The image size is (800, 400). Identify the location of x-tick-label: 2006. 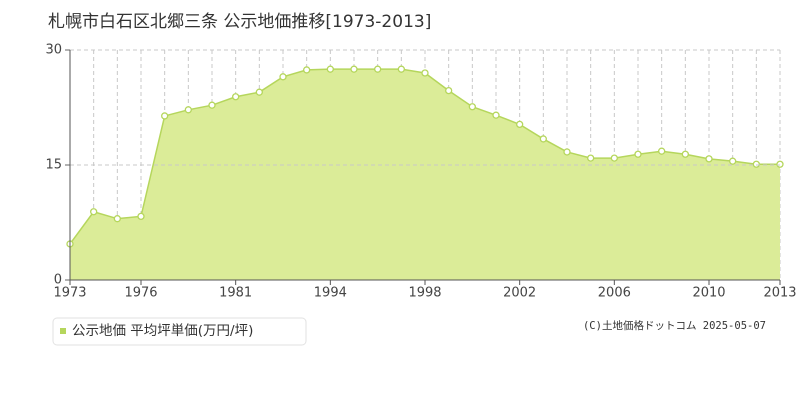
(614, 293).